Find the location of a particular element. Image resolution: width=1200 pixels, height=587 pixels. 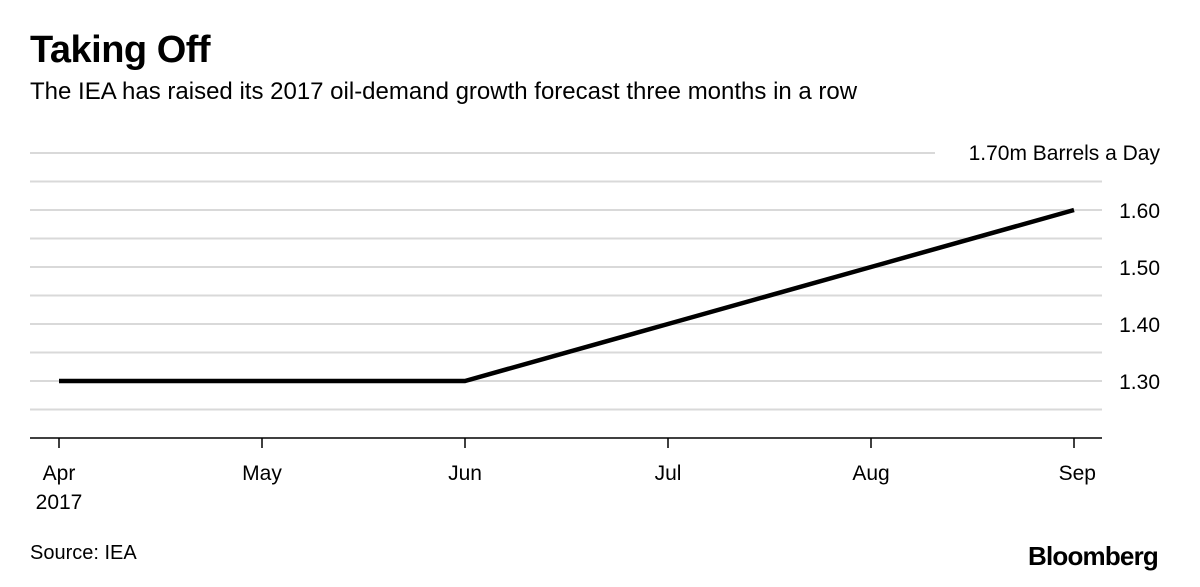

unit-label: 1.70m Barrels a Day is located at coordinates (1065, 153).